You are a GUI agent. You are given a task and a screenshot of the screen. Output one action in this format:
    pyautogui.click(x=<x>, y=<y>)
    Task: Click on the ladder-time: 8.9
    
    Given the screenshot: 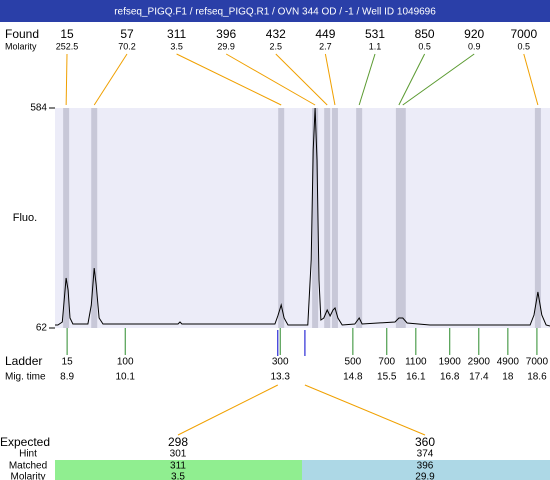 What is the action you would take?
    pyautogui.click(x=67, y=377)
    